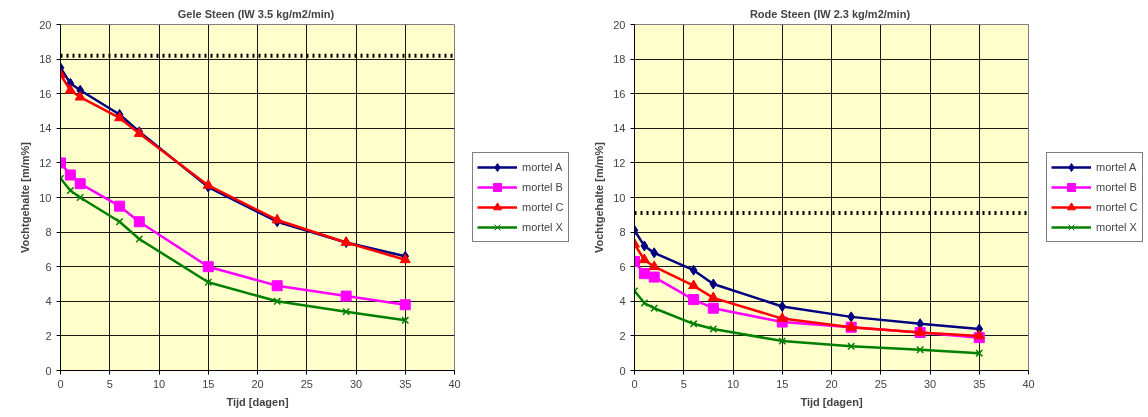 The height and width of the screenshot is (417, 1148). I want to click on chart-title: Rode Steen (IW 2.3 kg/m2/min), so click(830, 13).